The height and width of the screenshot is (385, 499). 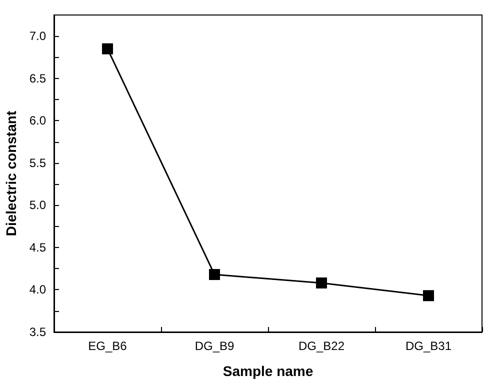 I want to click on y-axis-title: Dielectric constant, so click(x=11, y=173).